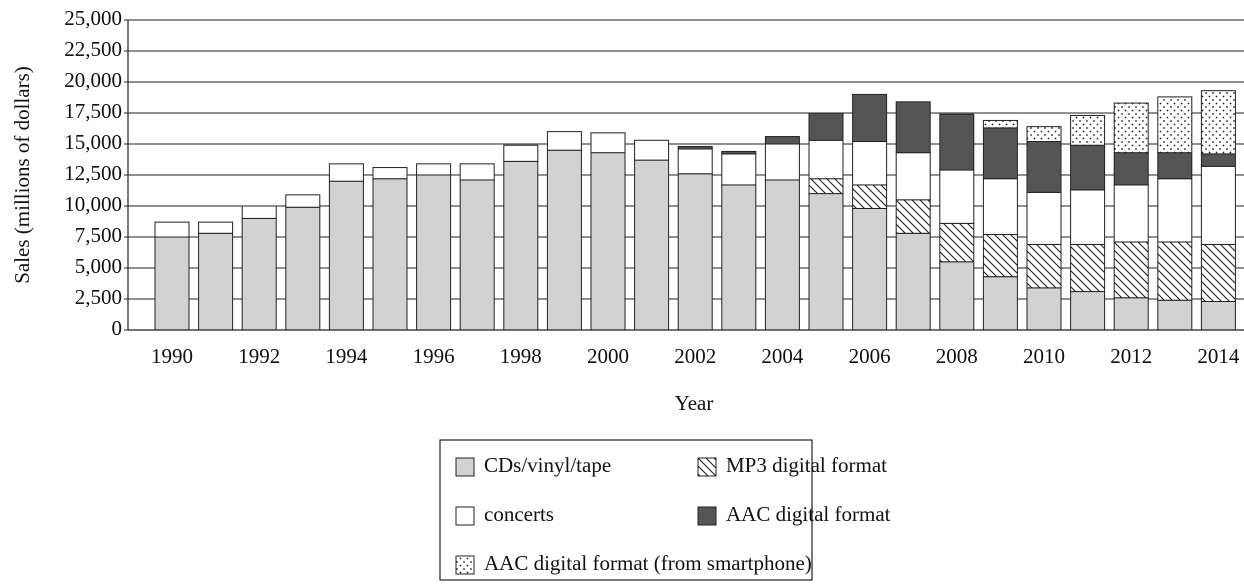  I want to click on y-axis-label: Sales (millions of dollars), so click(22, 175).